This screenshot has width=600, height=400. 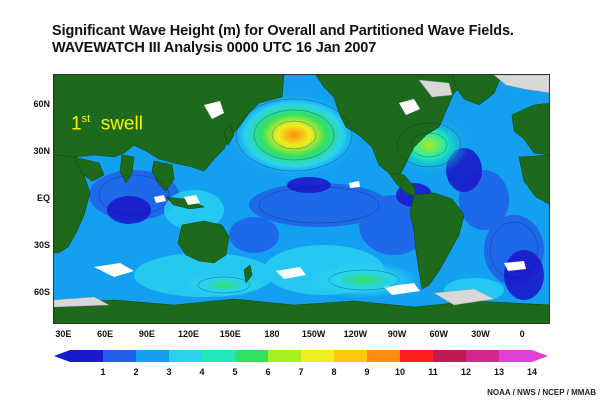 What do you see at coordinates (229, 135) in the screenshot?
I see `japan-land` at bounding box center [229, 135].